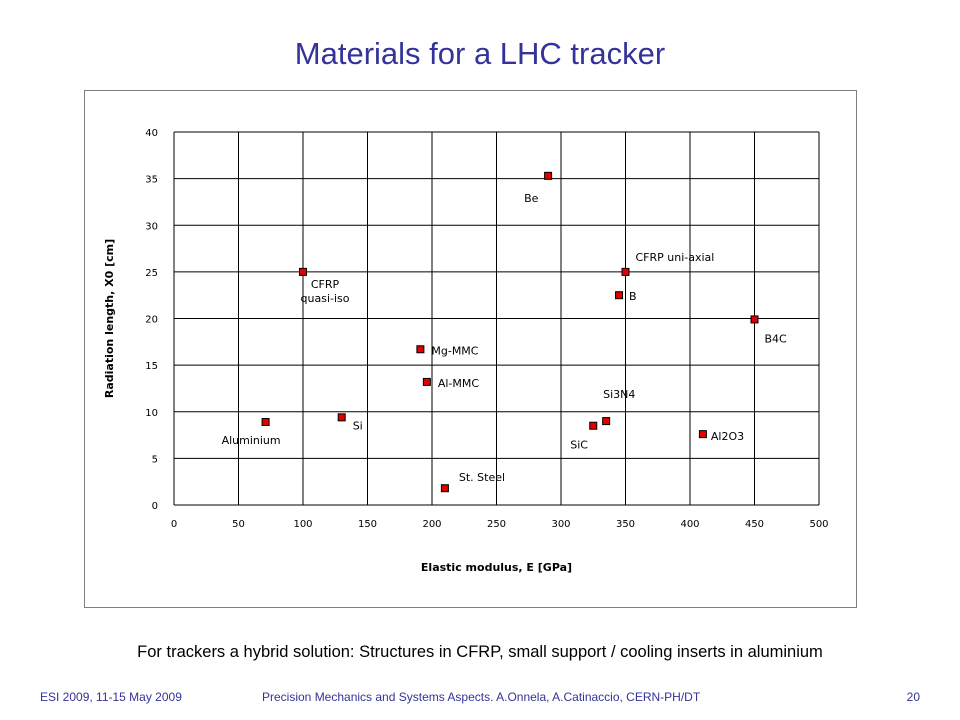 This screenshot has height=720, width=960. What do you see at coordinates (625, 524) in the screenshot?
I see `x-tick-label: 350` at bounding box center [625, 524].